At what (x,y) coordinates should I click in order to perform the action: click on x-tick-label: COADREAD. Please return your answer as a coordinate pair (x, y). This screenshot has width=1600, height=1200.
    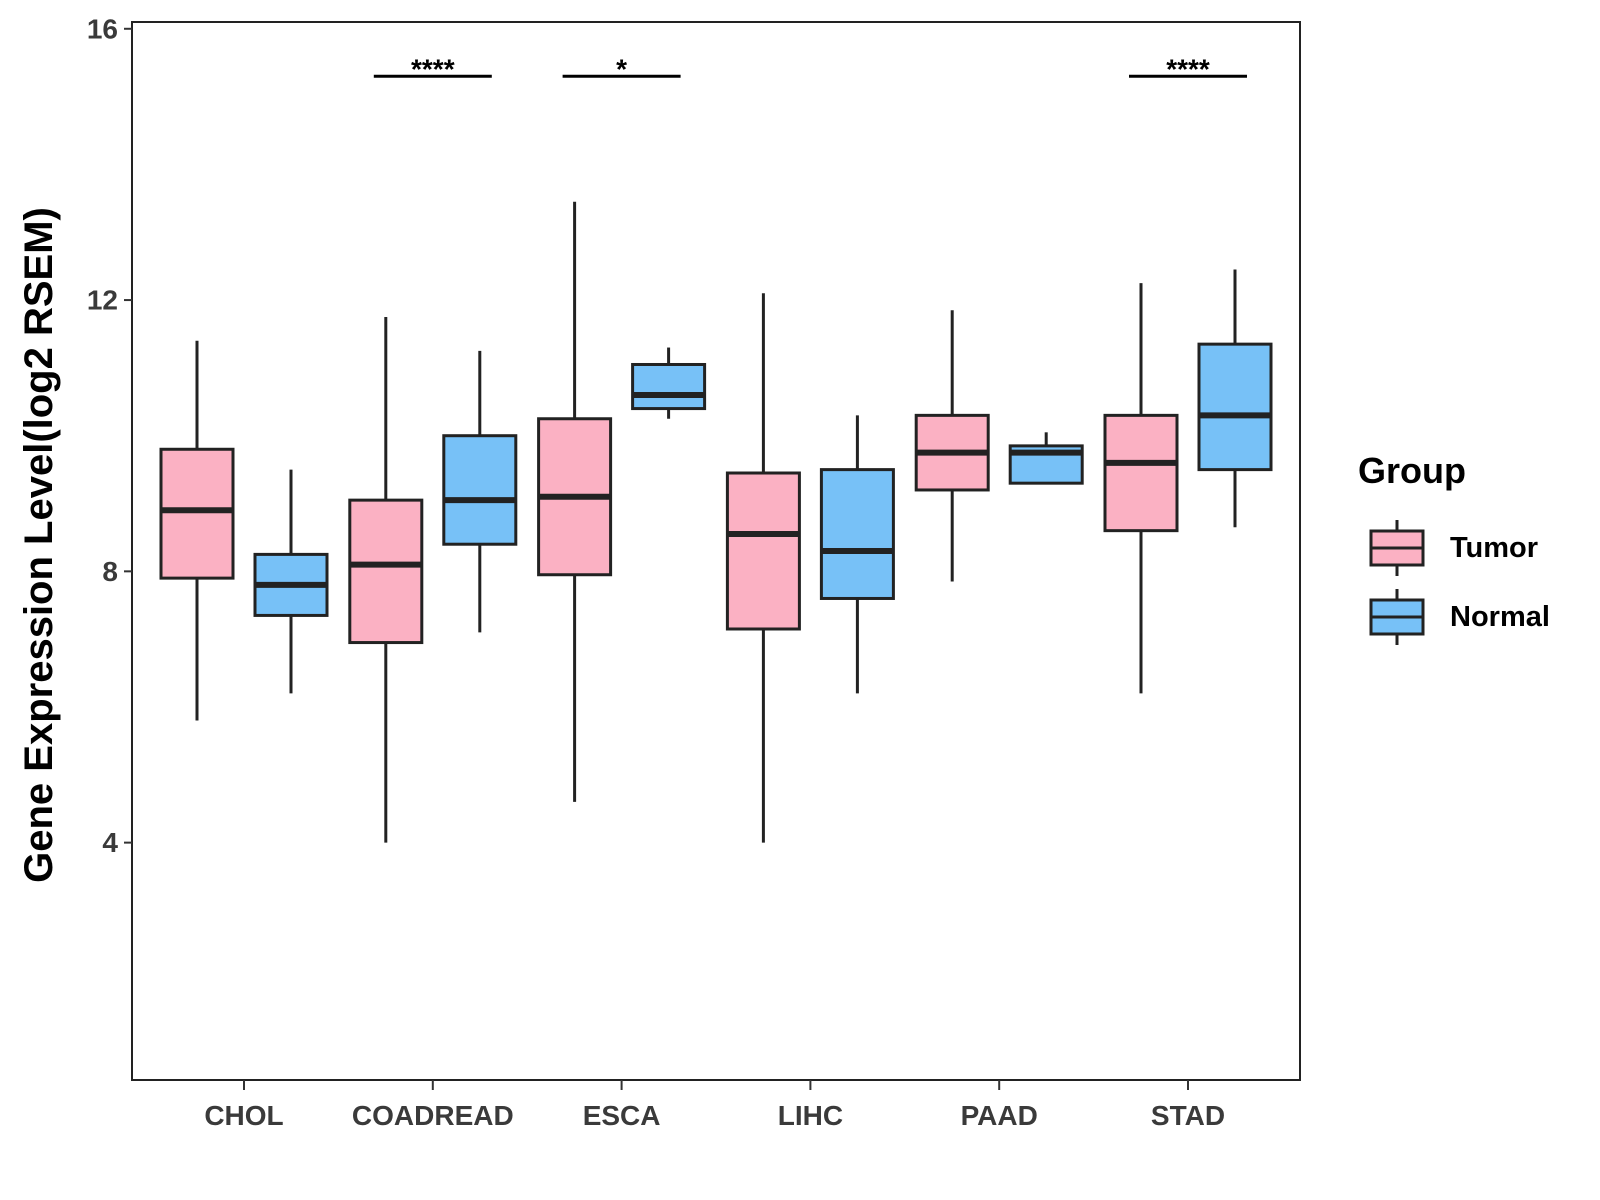
    Looking at the image, I should click on (433, 1115).